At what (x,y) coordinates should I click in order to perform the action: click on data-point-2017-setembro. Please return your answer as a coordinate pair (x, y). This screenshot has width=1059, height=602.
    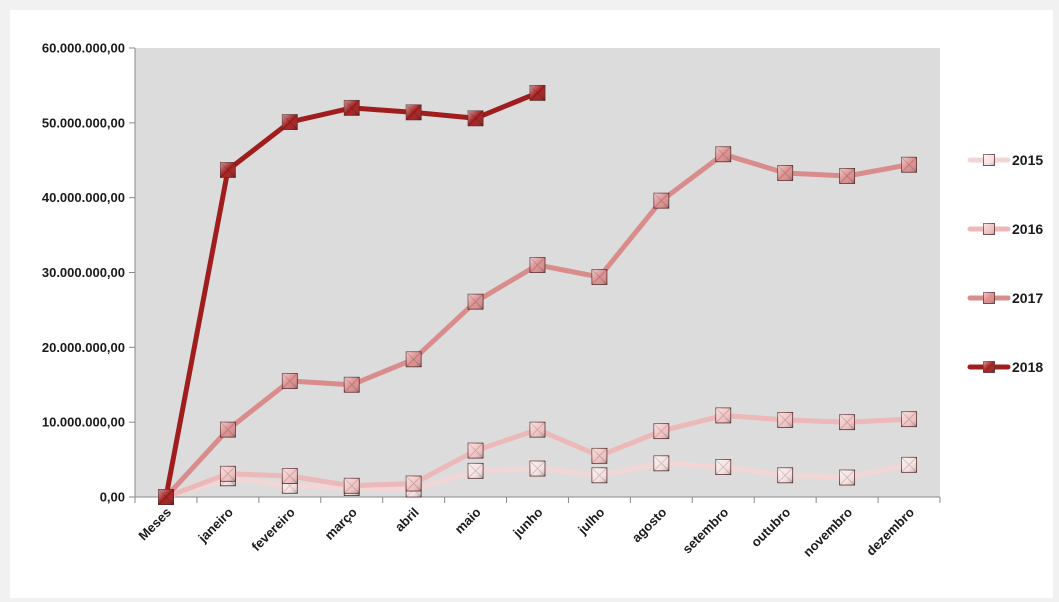
    Looking at the image, I should click on (723, 154).